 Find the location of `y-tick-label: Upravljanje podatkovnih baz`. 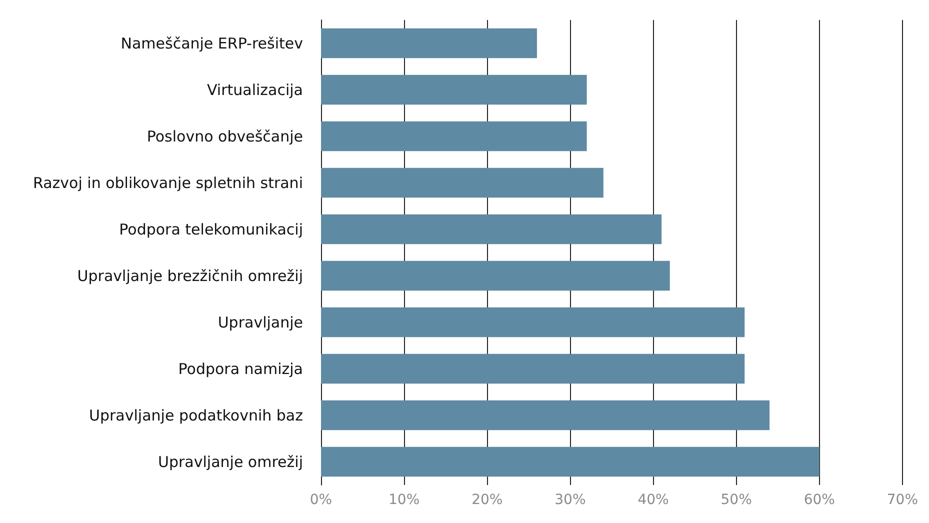

y-tick-label: Upravljanje podatkovnih baz is located at coordinates (196, 415).